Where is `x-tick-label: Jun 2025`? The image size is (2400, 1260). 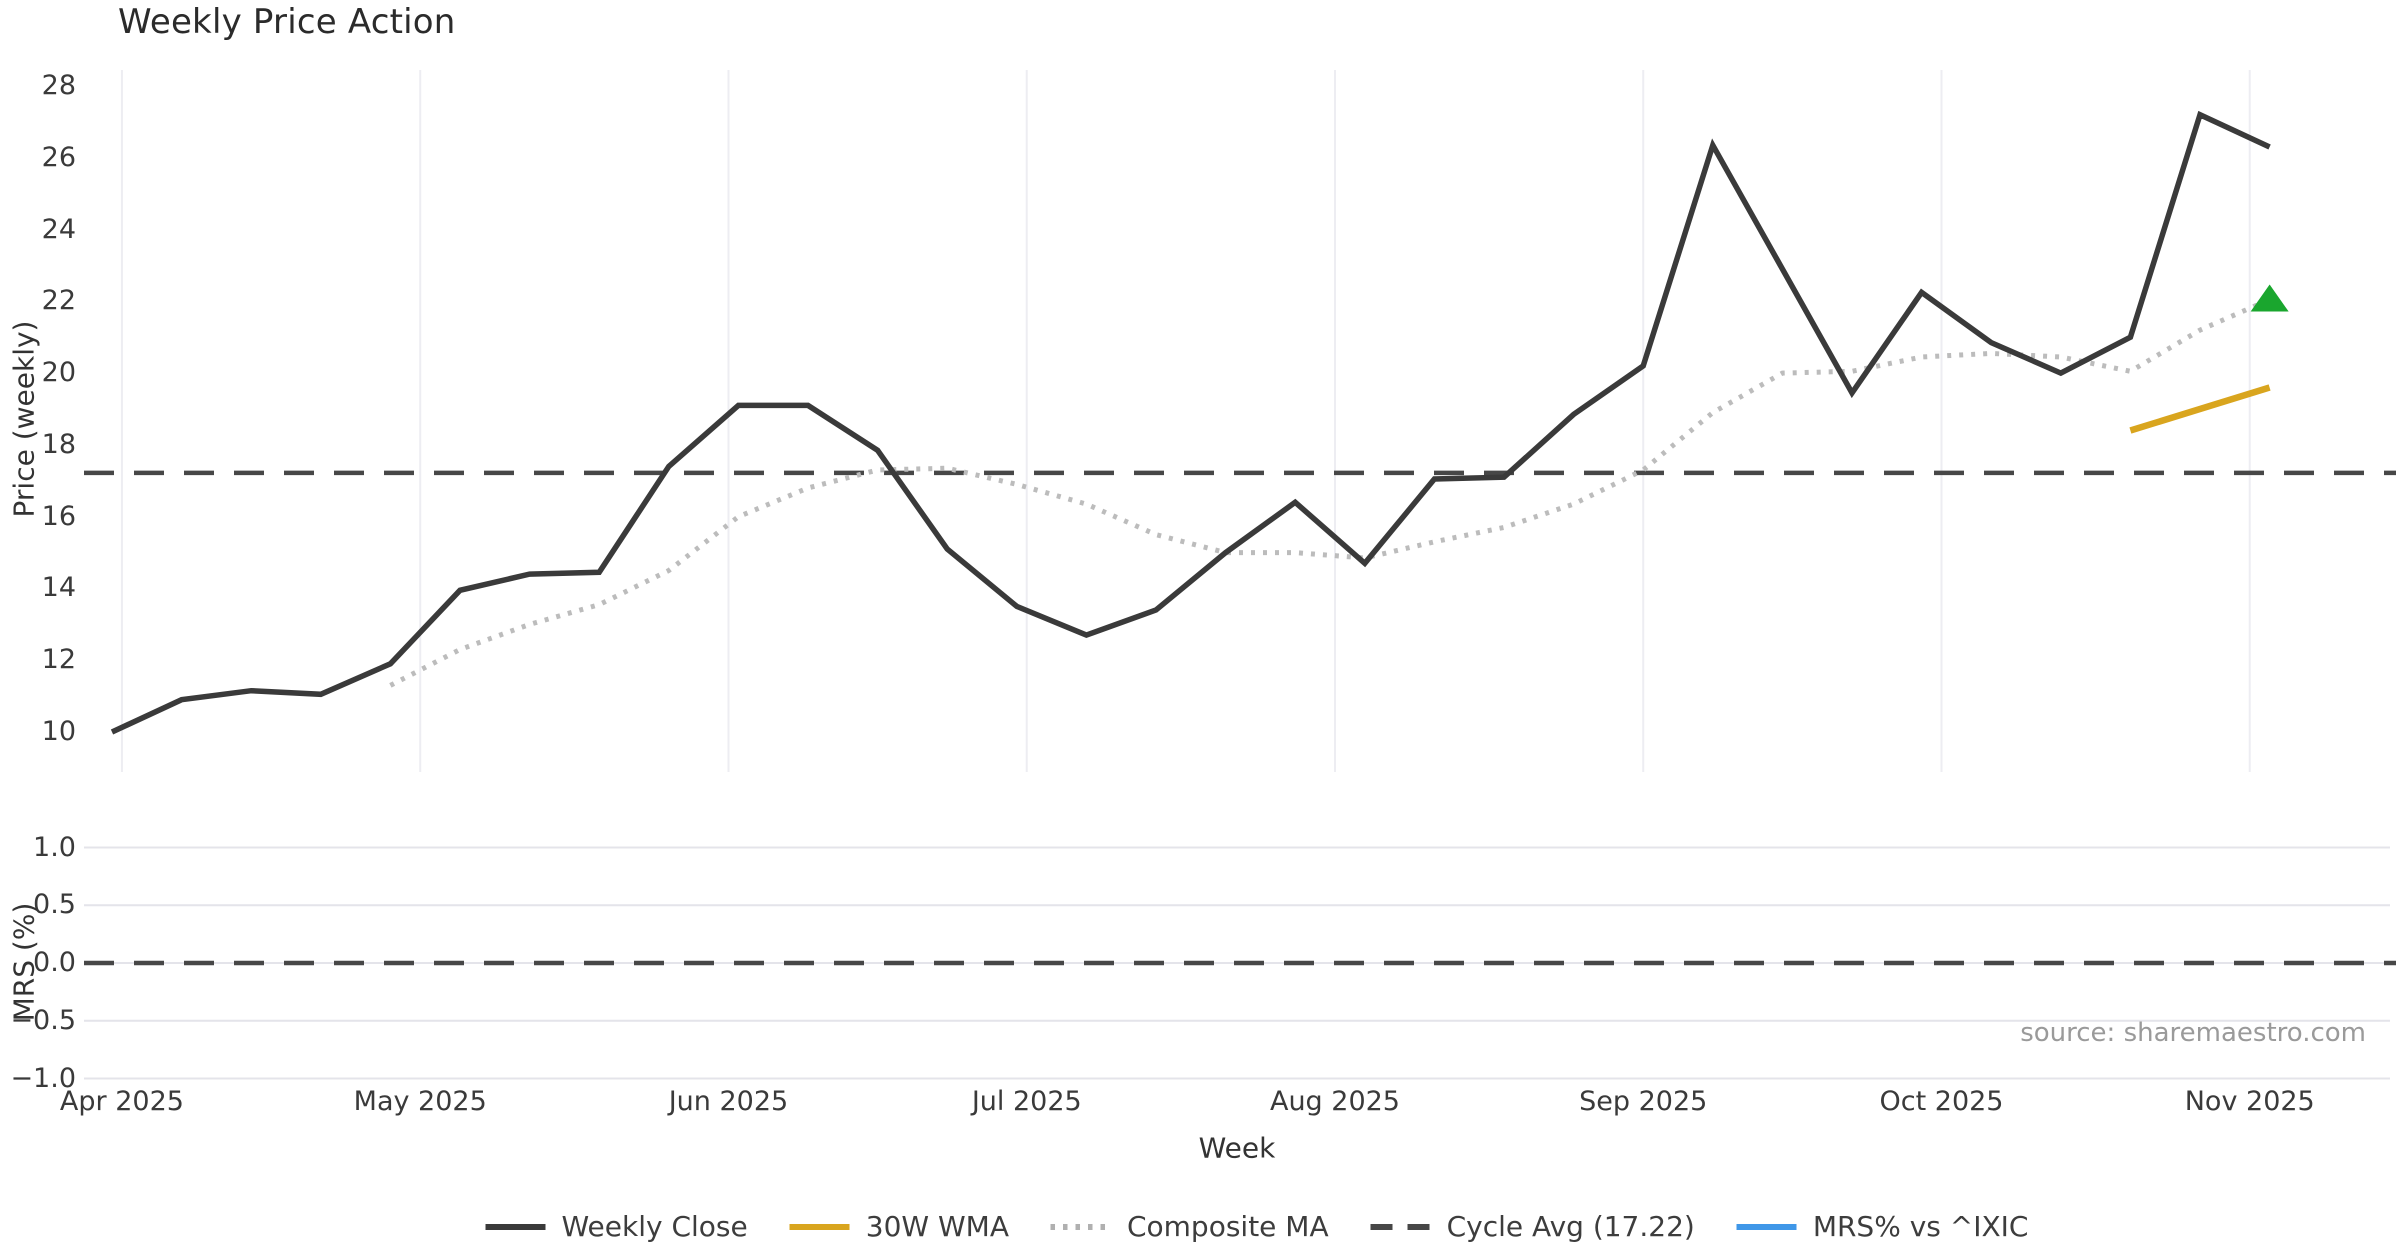
x-tick-label: Jun 2025 is located at coordinates (728, 1101).